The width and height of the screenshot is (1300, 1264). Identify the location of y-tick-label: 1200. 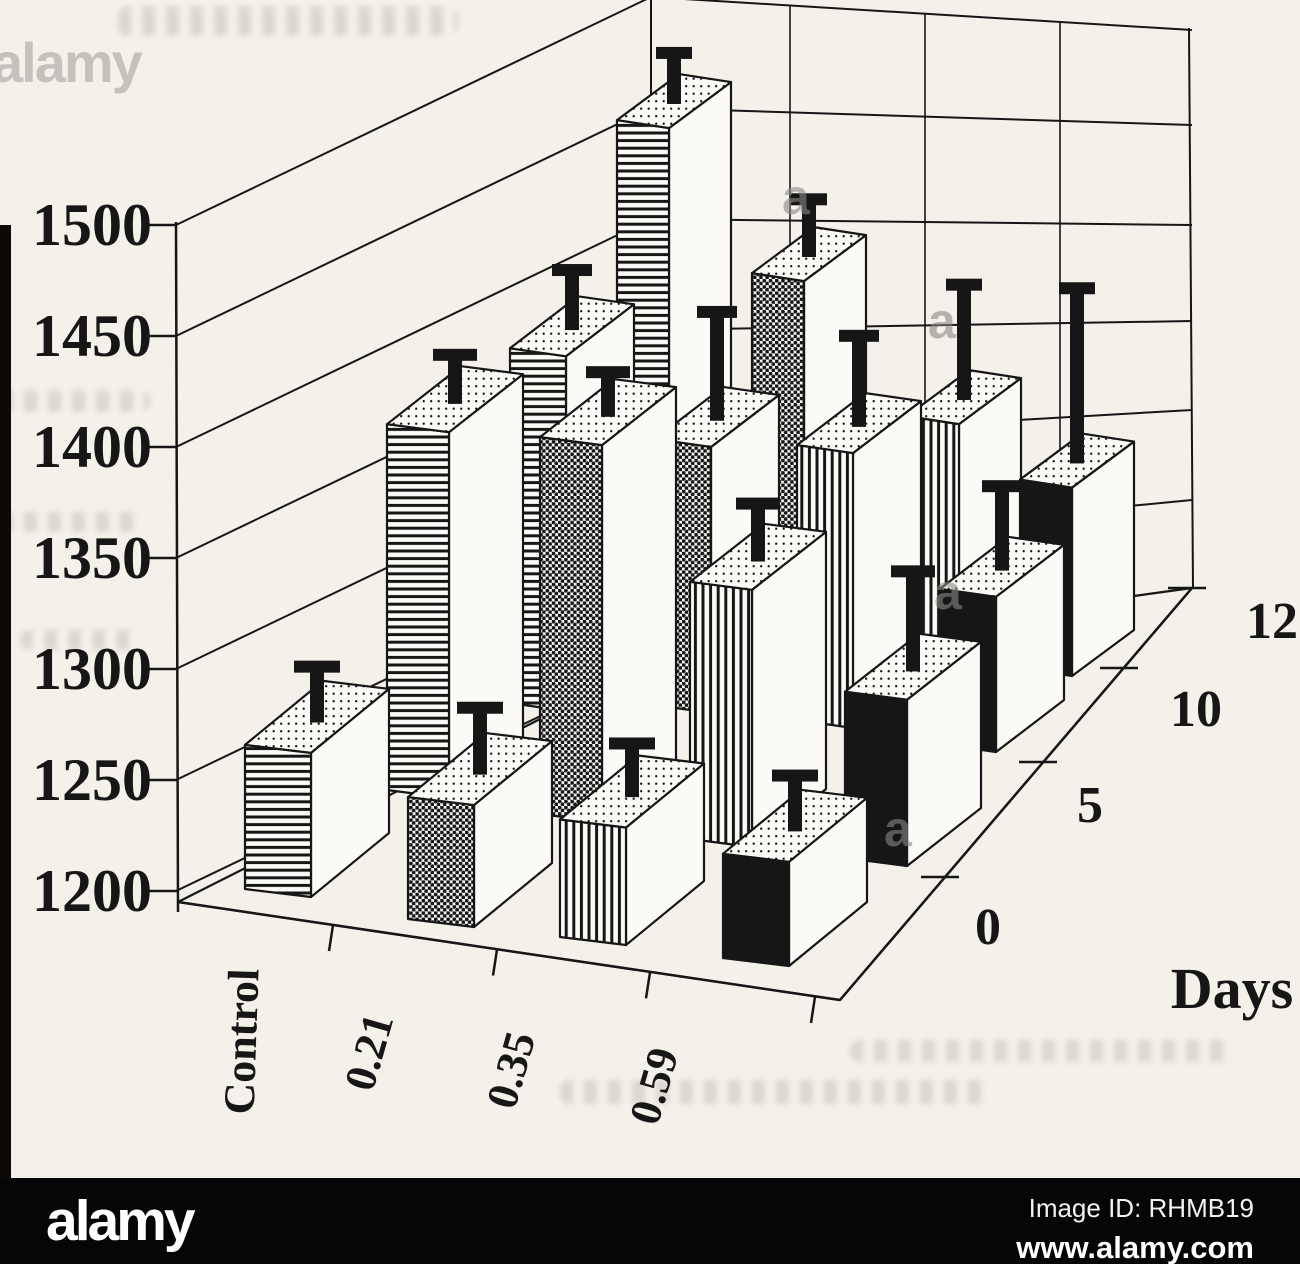
(92, 891).